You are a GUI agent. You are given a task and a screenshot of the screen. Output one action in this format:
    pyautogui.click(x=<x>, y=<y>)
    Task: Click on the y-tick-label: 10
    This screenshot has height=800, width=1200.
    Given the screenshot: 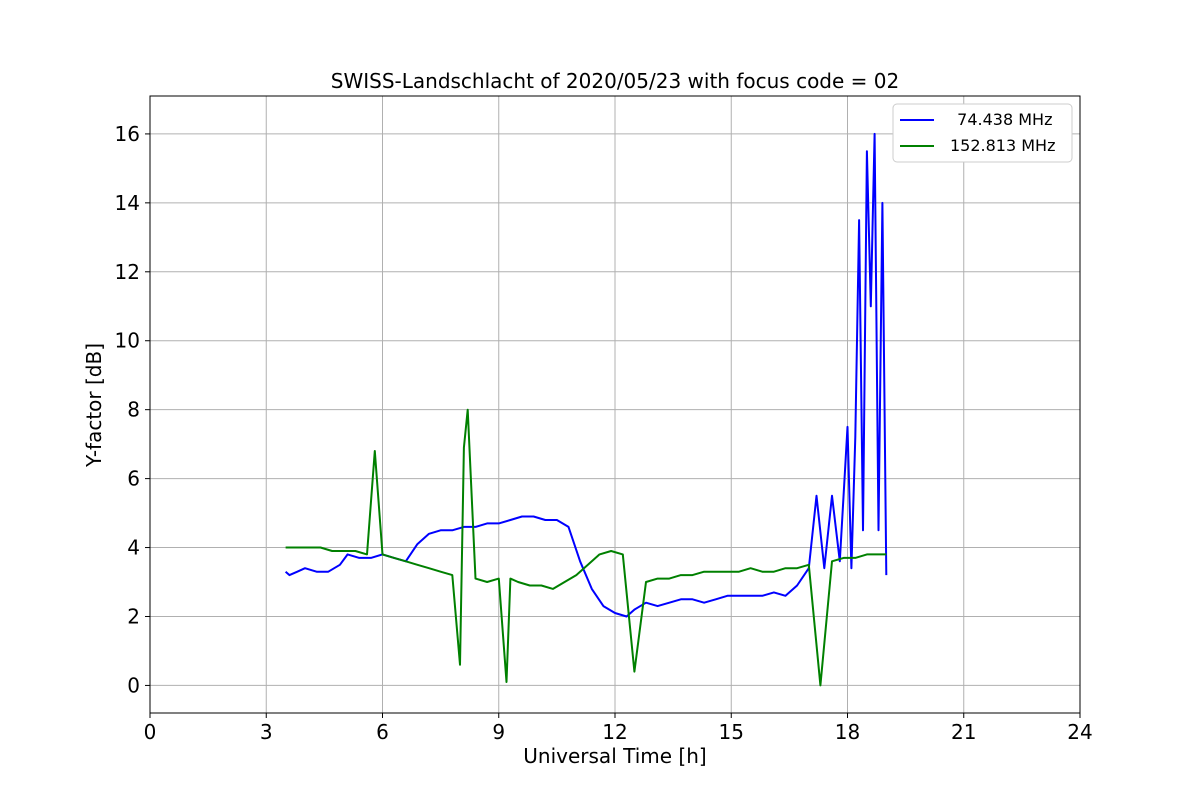 What is the action you would take?
    pyautogui.click(x=127, y=341)
    